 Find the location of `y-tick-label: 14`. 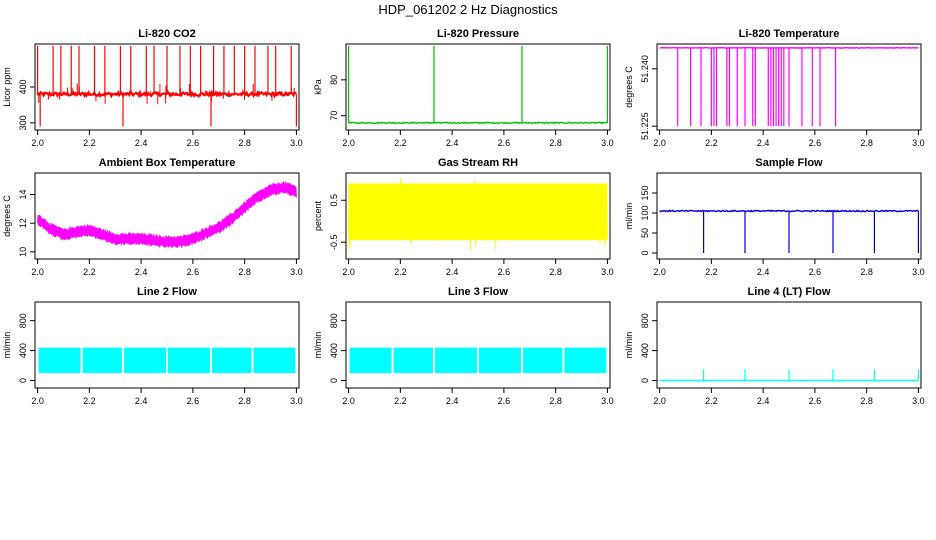

y-tick-label: 14 is located at coordinates (23, 194).